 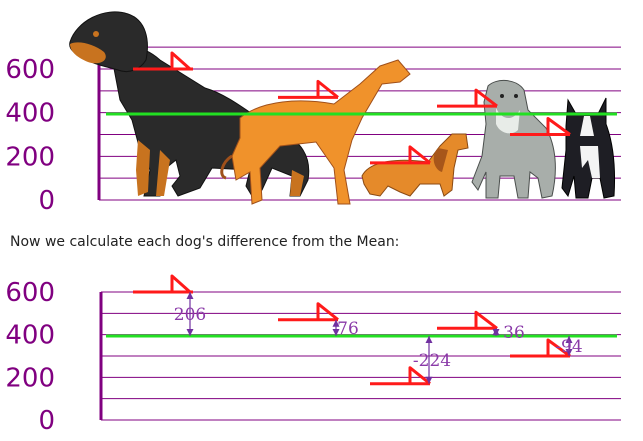 I want to click on dachshund-body, so click(x=415, y=165).